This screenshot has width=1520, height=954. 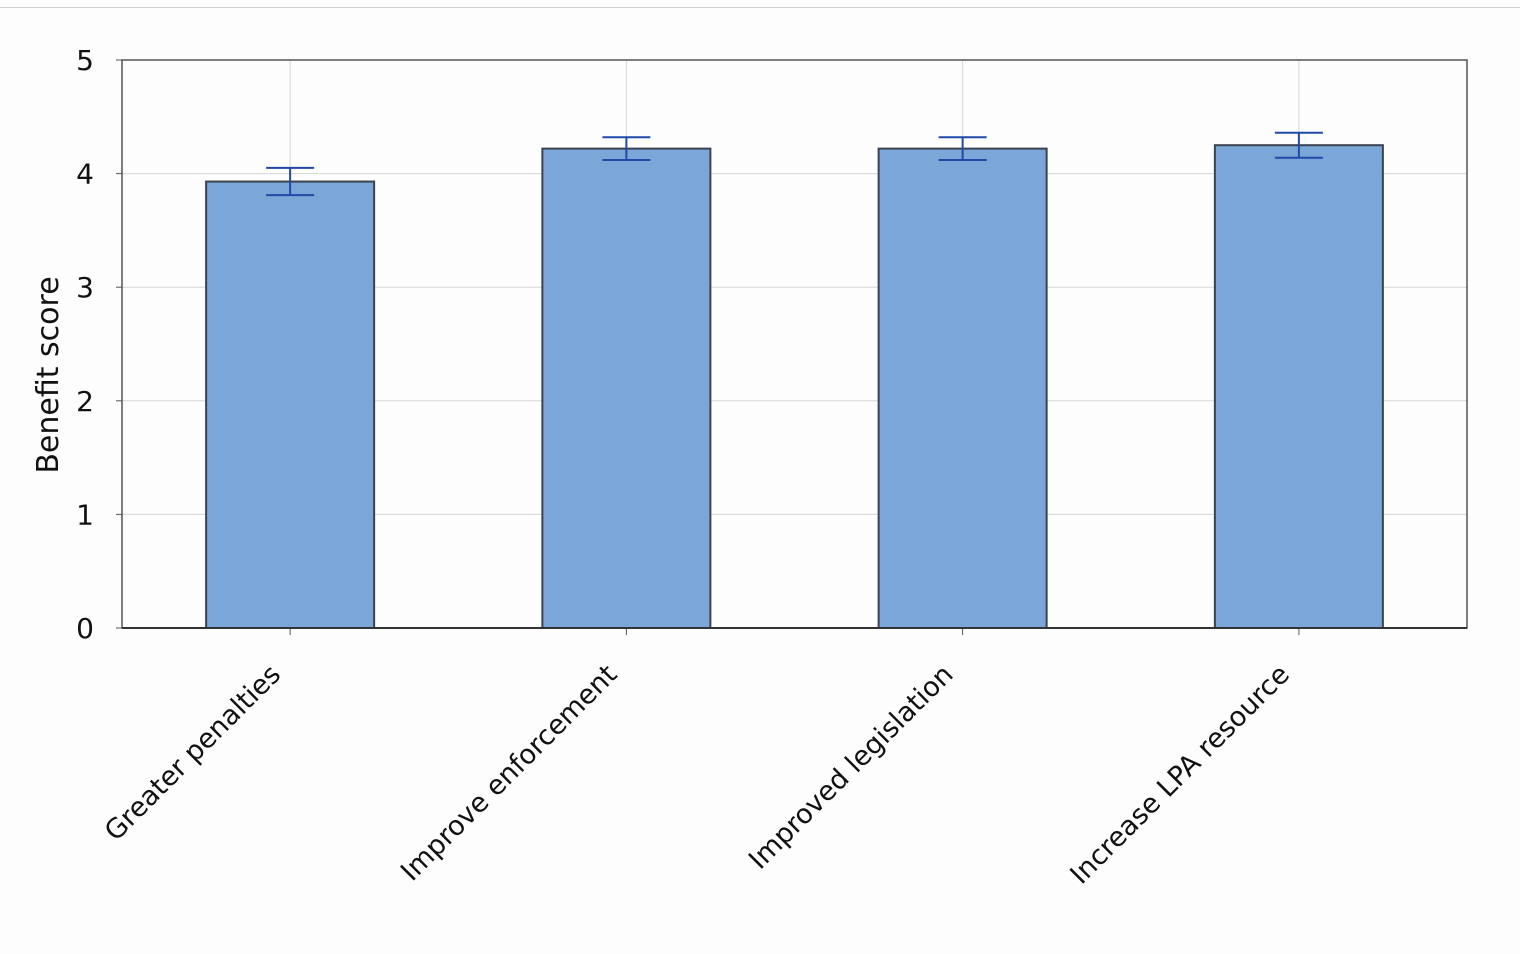 I want to click on y-axis-title: Benefit score, so click(x=48, y=374).